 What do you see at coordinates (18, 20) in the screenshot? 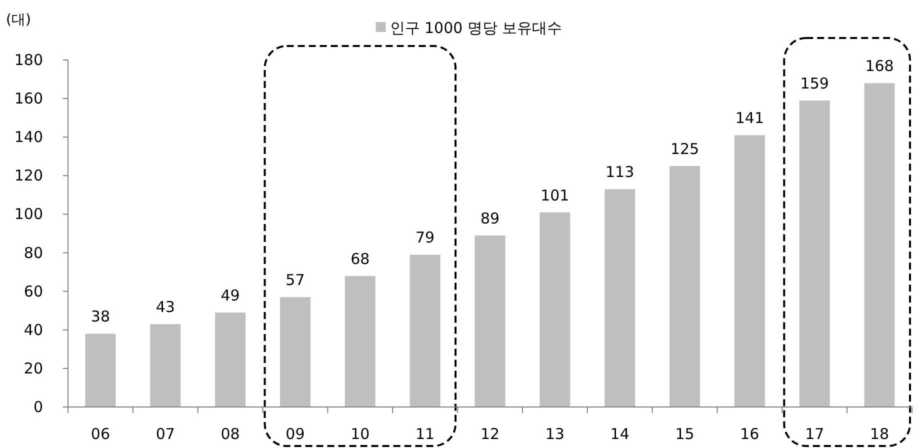
I see `y-axis-title: (대)` at bounding box center [18, 20].